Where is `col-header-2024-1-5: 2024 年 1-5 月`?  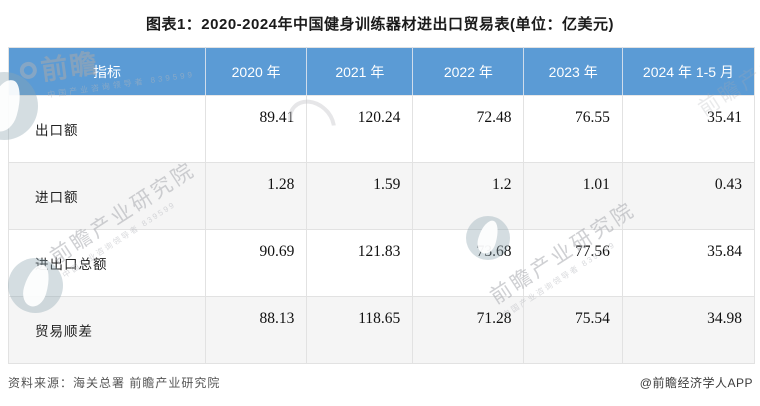
col-header-2024-1-5: 2024 年 1-5 月 is located at coordinates (688, 71).